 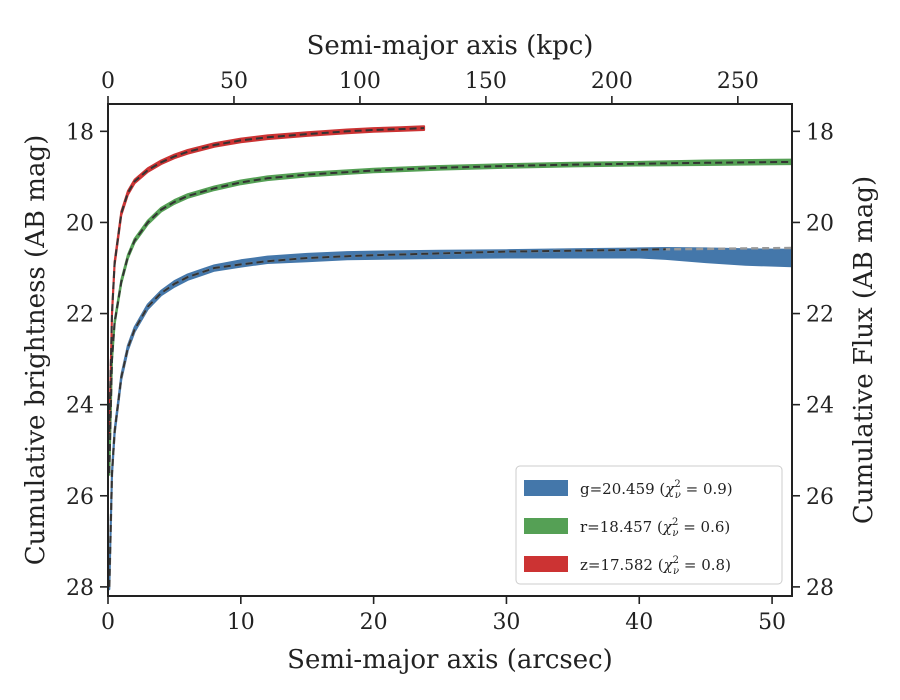 What do you see at coordinates (820, 132) in the screenshot?
I see `right-y-tick-label: 18` at bounding box center [820, 132].